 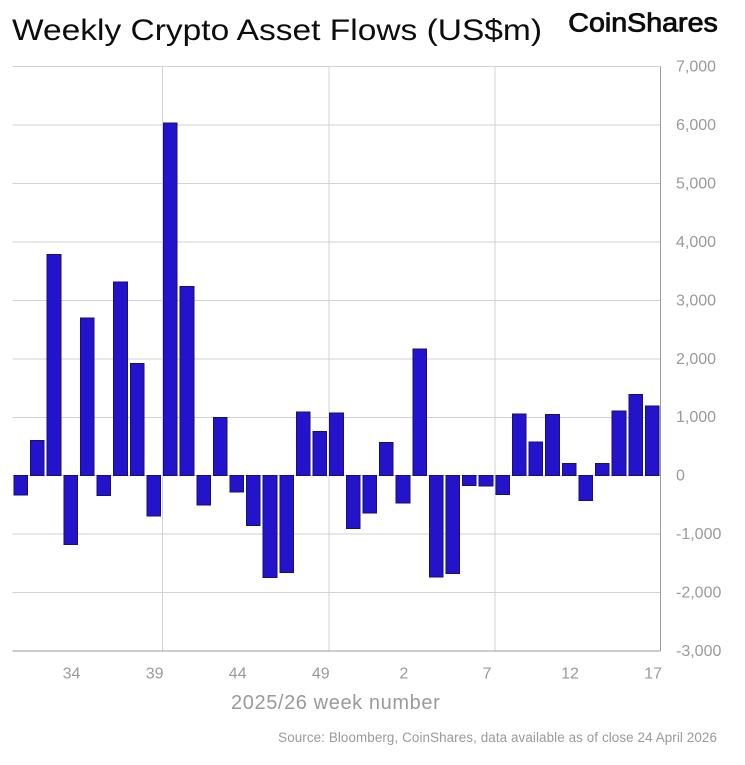 I want to click on svg-text: 39, so click(x=155, y=674).